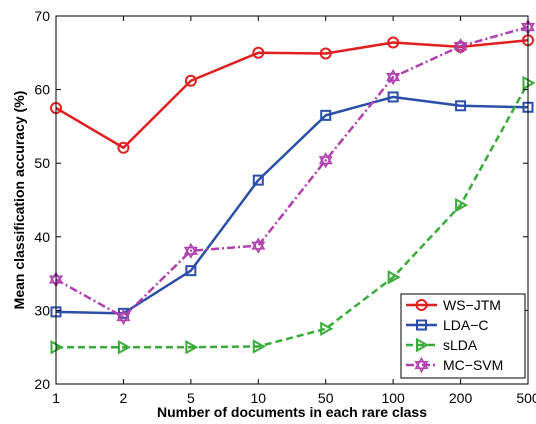  What do you see at coordinates (42, 90) in the screenshot?
I see `y-tick-label: 60` at bounding box center [42, 90].